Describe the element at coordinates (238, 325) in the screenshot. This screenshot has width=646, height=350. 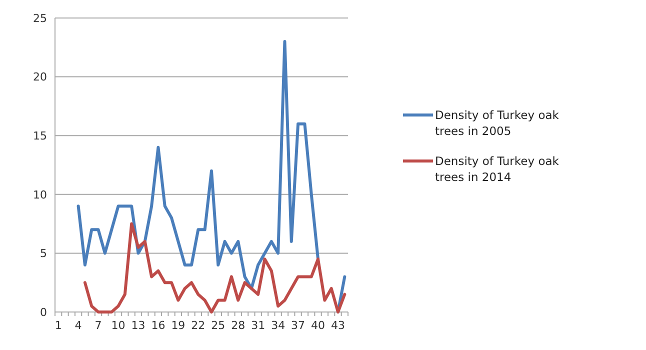
I see `x-tick-label: 28` at that location.